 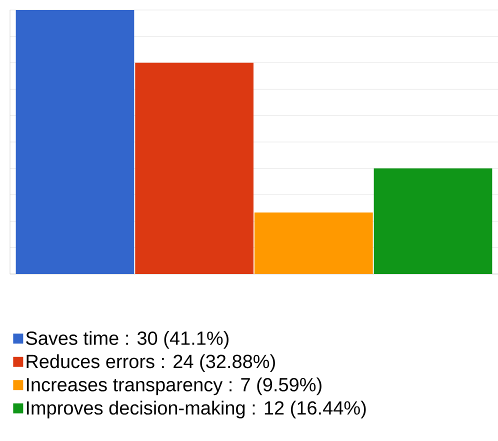 I want to click on legend-label: Saves time : 30 (41.1%), so click(x=127, y=339).